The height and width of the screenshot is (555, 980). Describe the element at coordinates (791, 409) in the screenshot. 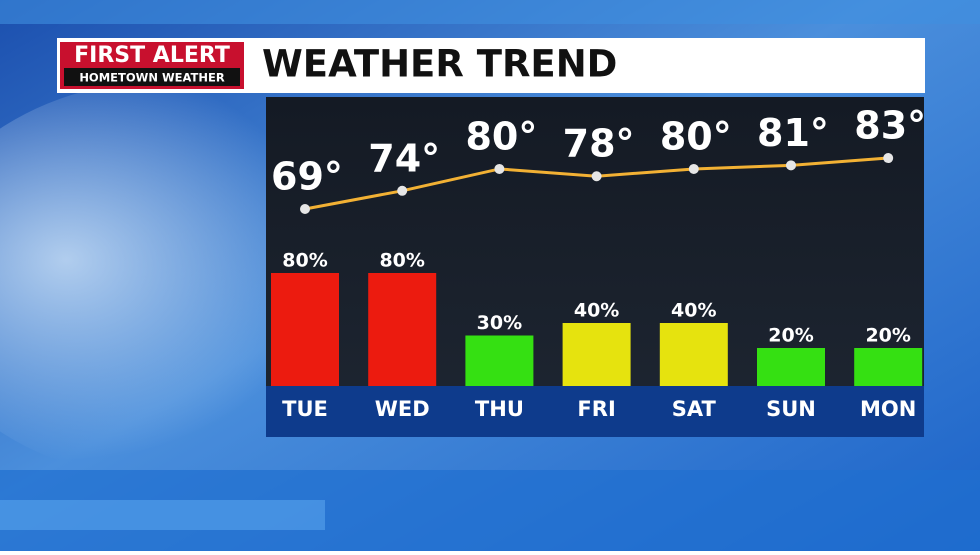

I see `day-label: SUN` at that location.